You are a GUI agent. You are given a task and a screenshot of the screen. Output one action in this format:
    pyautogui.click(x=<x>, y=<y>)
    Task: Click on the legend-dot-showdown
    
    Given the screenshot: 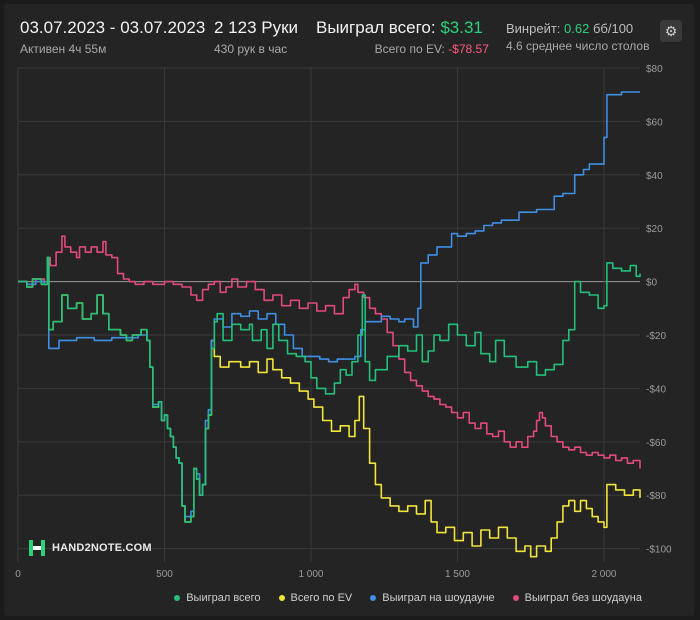 What is the action you would take?
    pyautogui.click(x=373, y=598)
    